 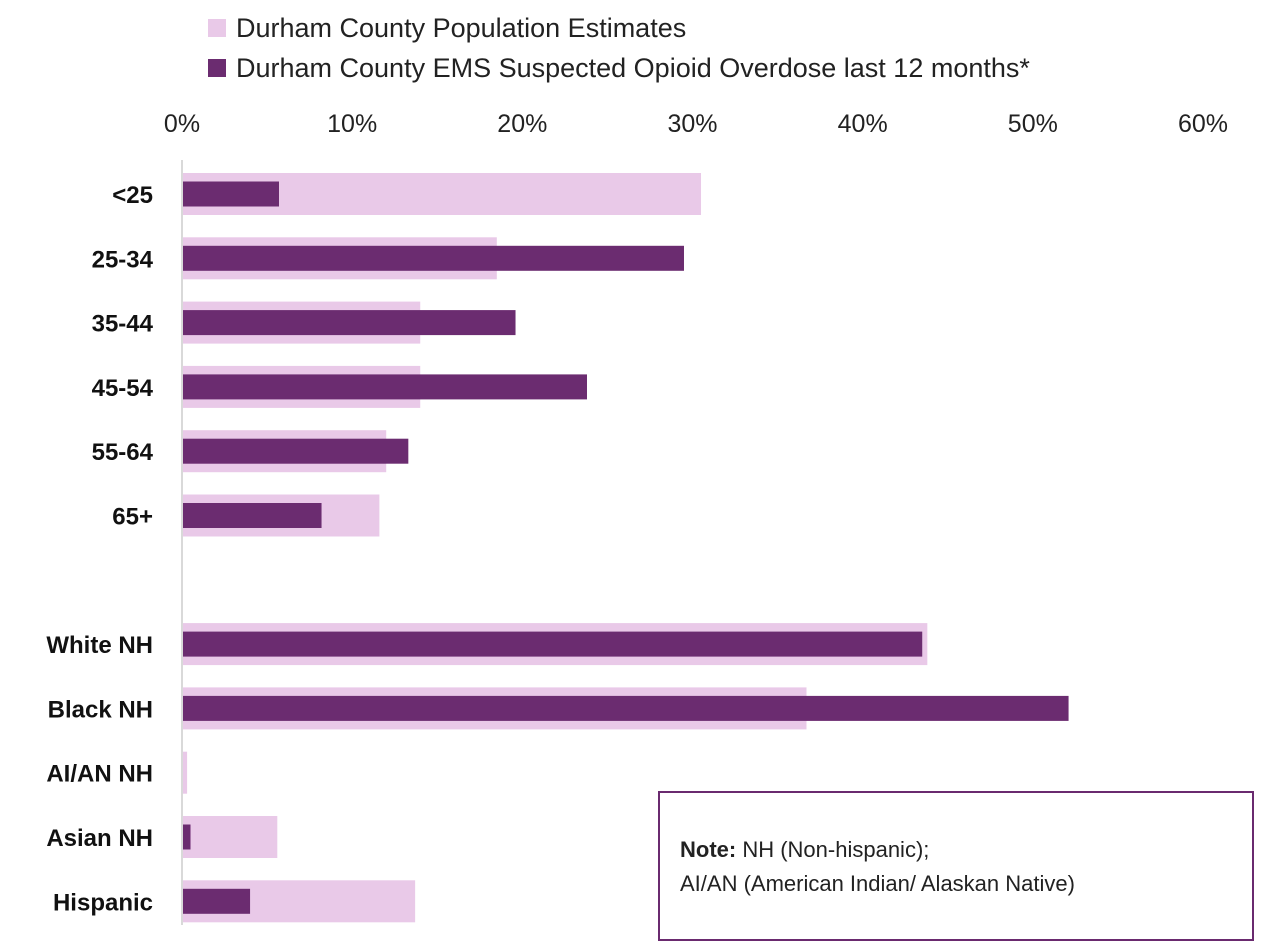 What do you see at coordinates (123, 324) in the screenshot?
I see `category-label: 35-44` at bounding box center [123, 324].